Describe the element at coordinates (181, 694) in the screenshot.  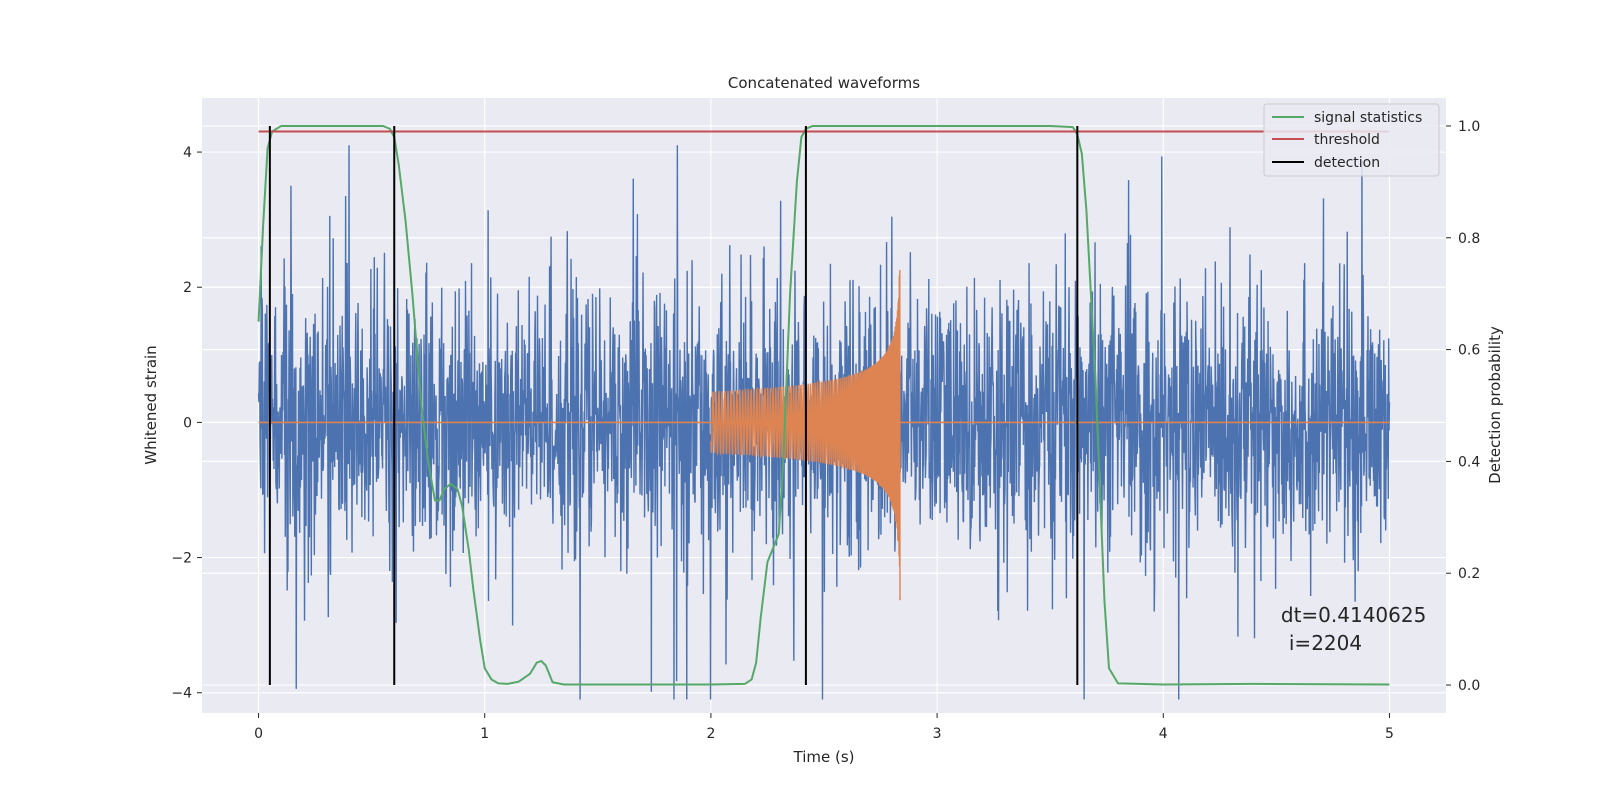
I see `y-tick-label: −4` at that location.